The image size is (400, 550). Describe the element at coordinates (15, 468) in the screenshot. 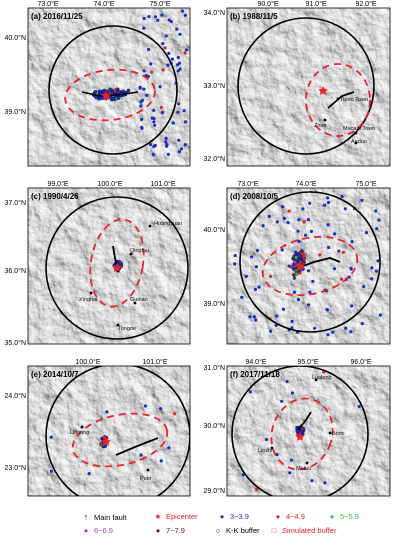

I see `lat-tick-label: 23.0°N` at that location.